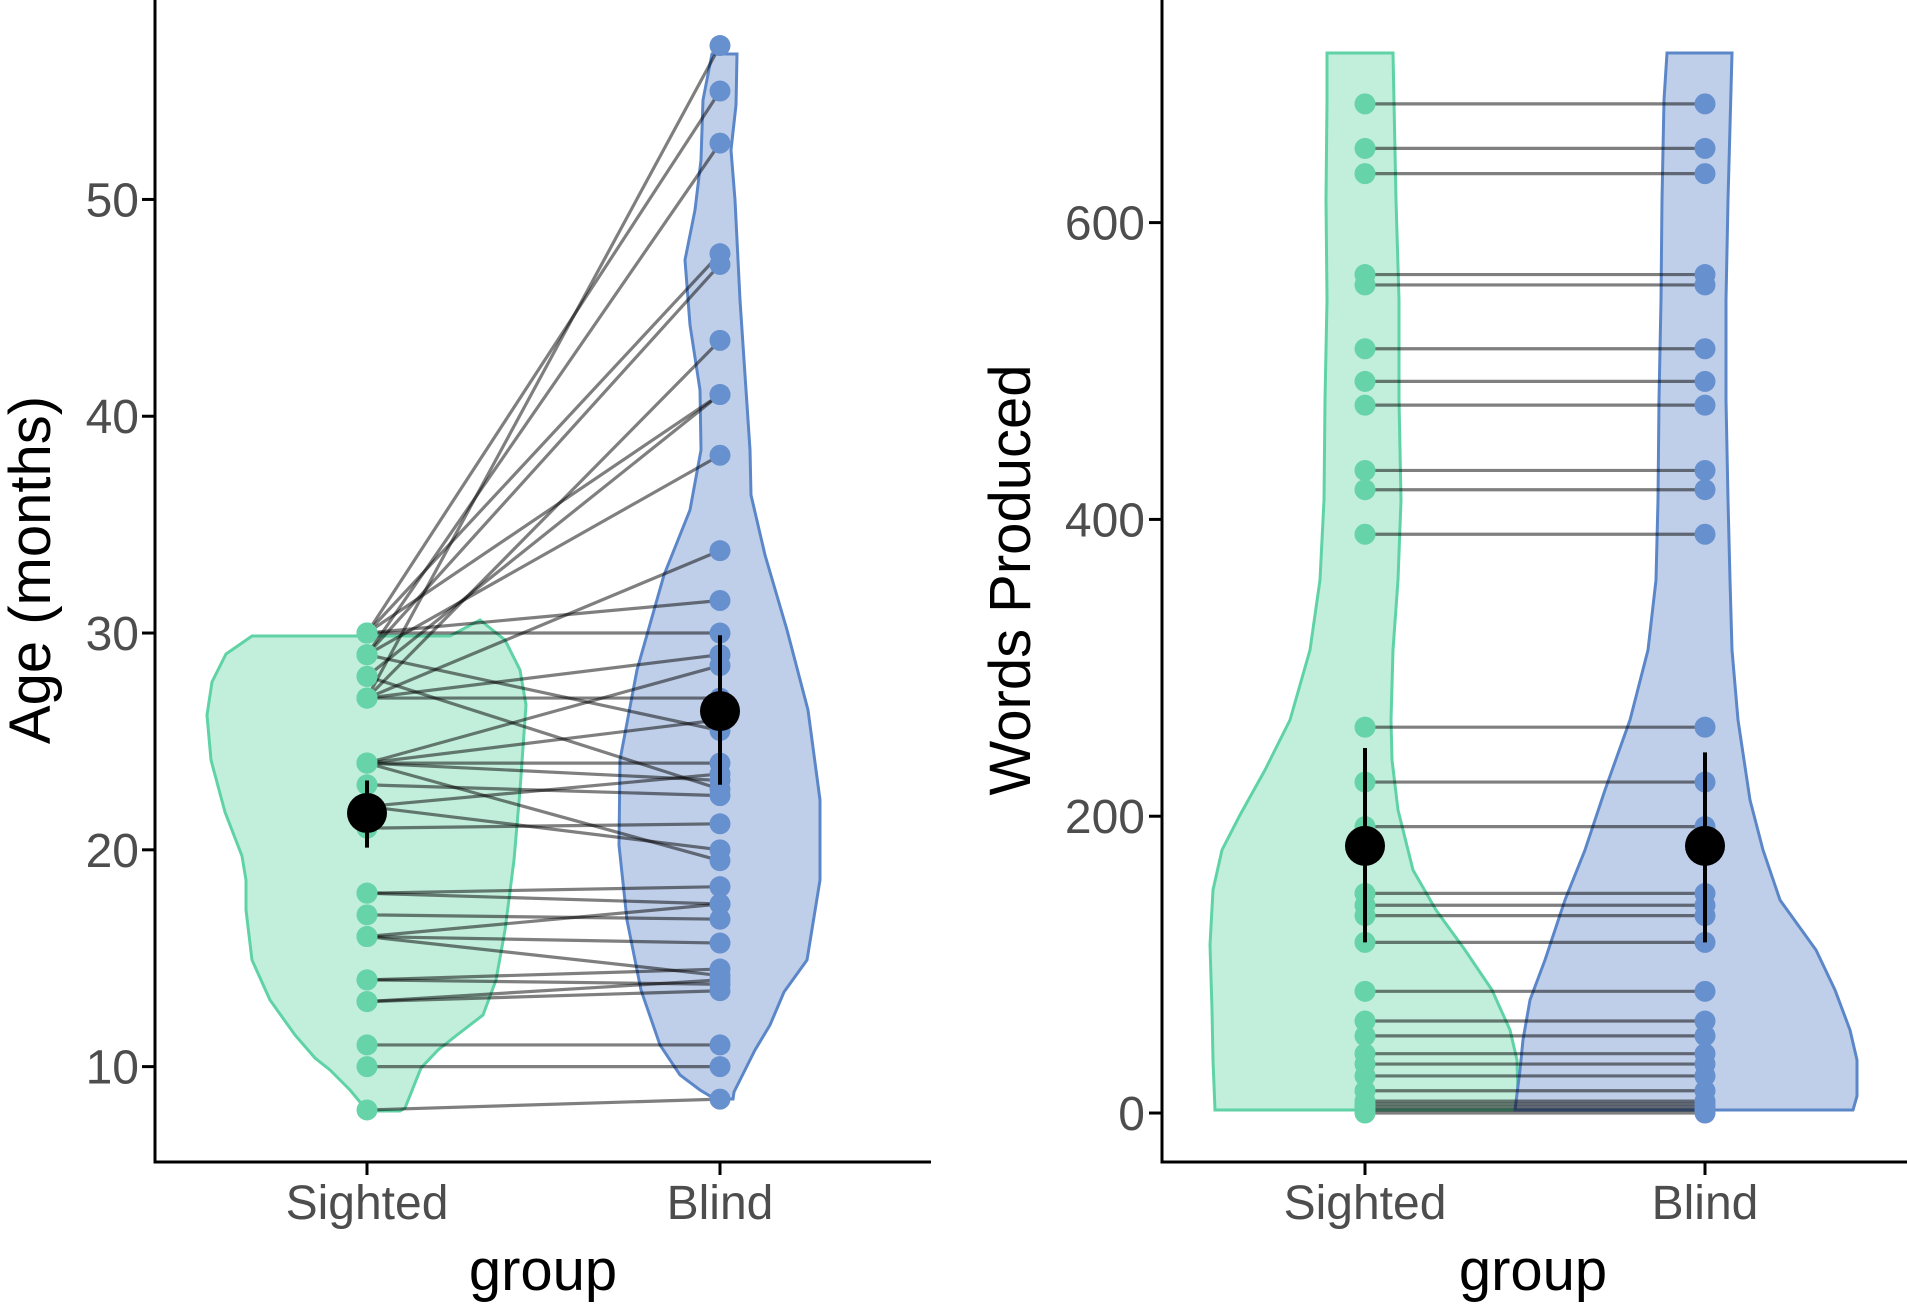  Describe the element at coordinates (1705, 1203) in the screenshot. I see `words-x-tick-label-blind: Blind` at that location.